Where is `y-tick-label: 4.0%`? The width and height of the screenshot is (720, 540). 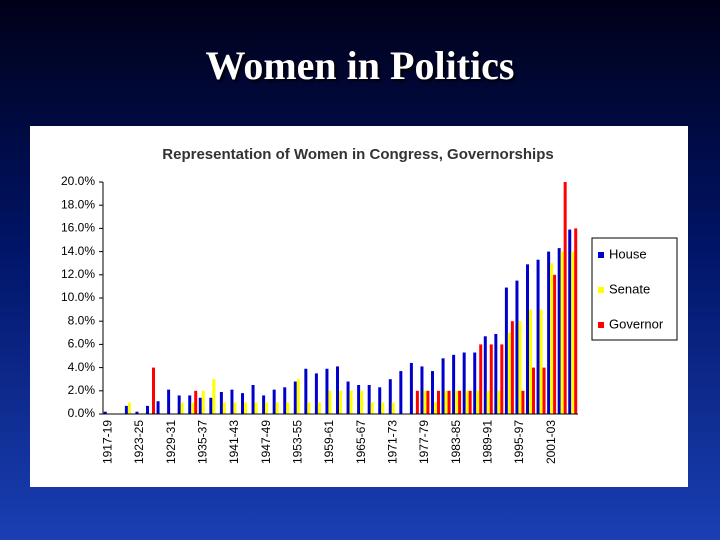 y-tick-label: 4.0% is located at coordinates (82, 367).